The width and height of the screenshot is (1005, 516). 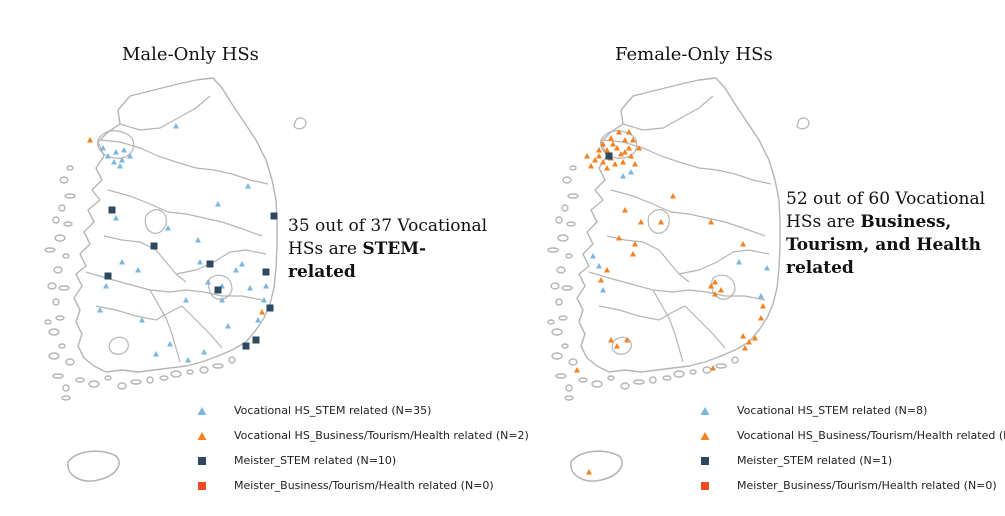 What do you see at coordinates (832, 410) in the screenshot?
I see `legend-label: Vocational HS_STEM related (N=8)` at bounding box center [832, 410].